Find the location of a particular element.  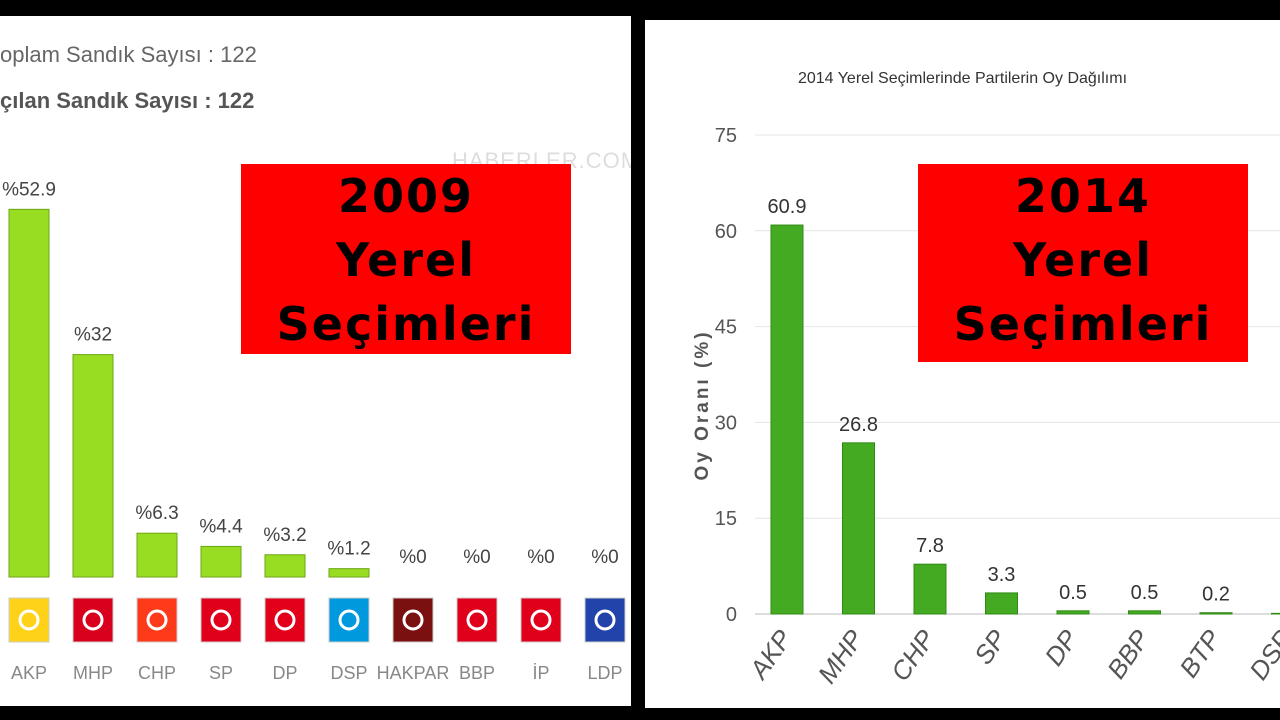

data-label: 0.2 is located at coordinates (1216, 595).